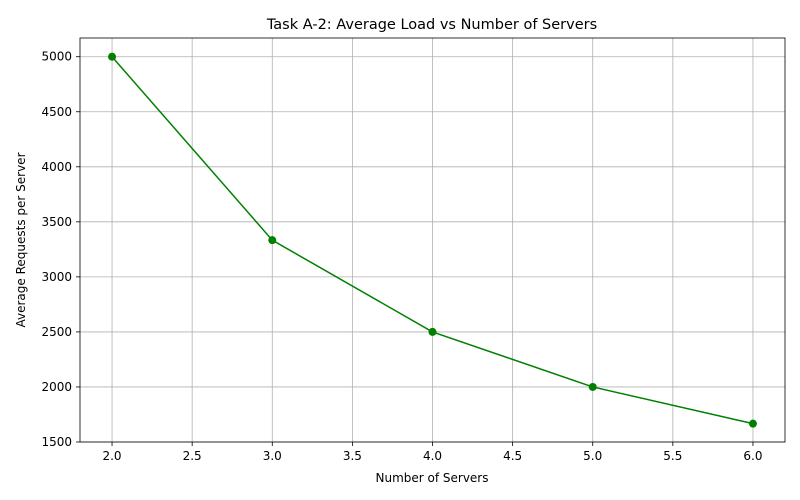  I want to click on y-axis-label: Average Requests per Server, so click(21, 239).